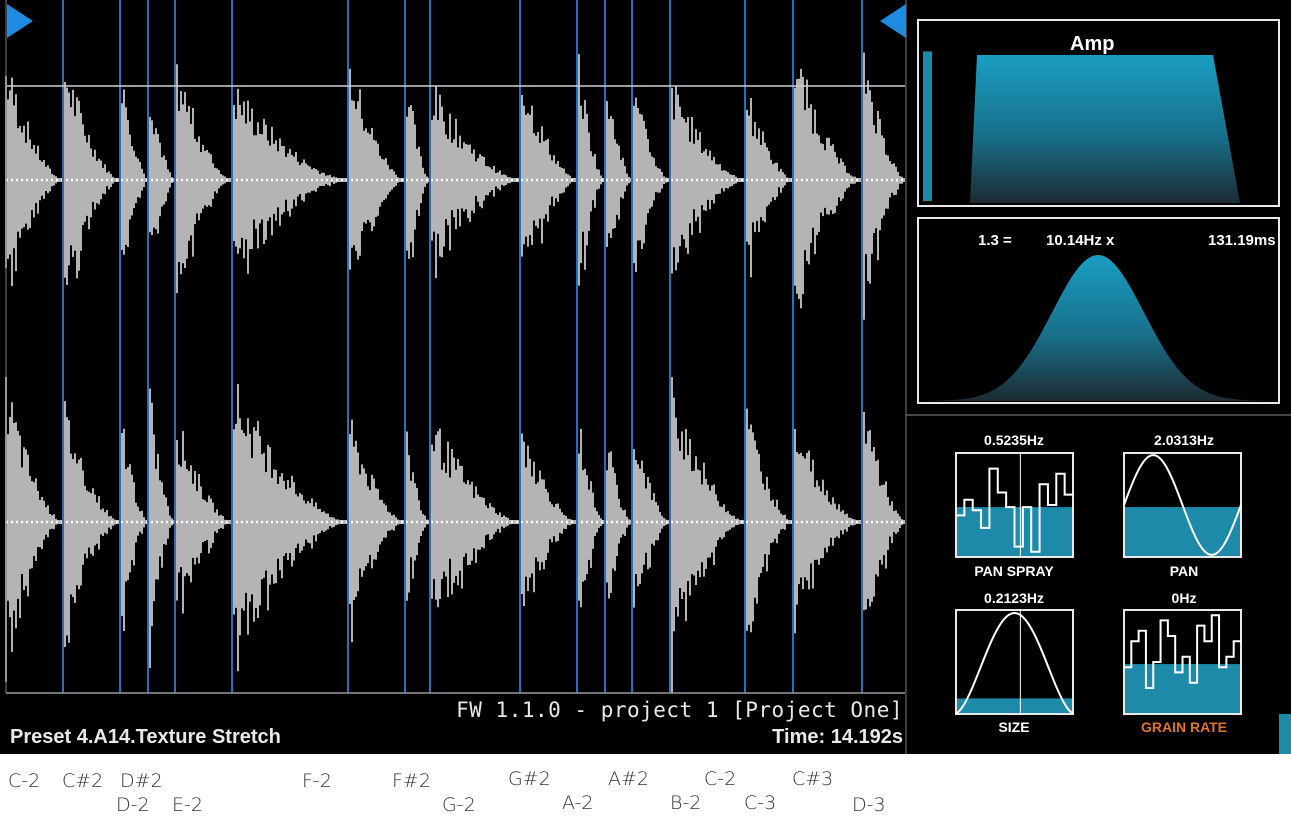 This screenshot has height=820, width=1291. Describe the element at coordinates (679, 710) in the screenshot. I see `firmware-project-label: FW 1.1.0 - project 1 [Project One]` at that location.